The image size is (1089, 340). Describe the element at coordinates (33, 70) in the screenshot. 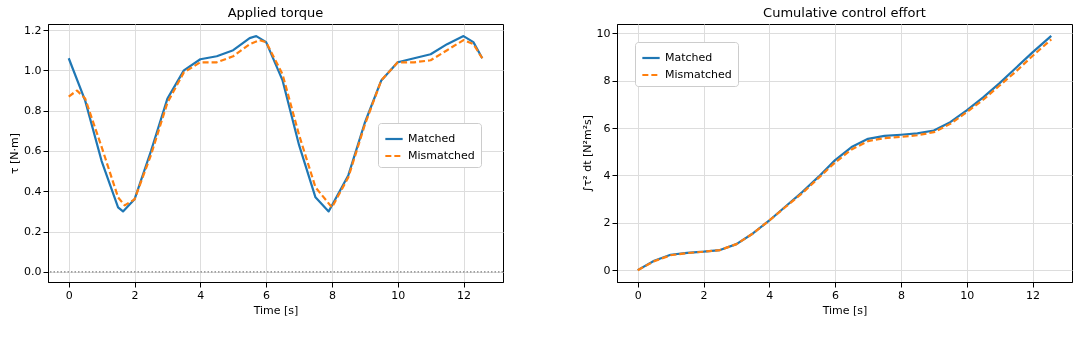

I see `y-tick-label: 1.0` at that location.